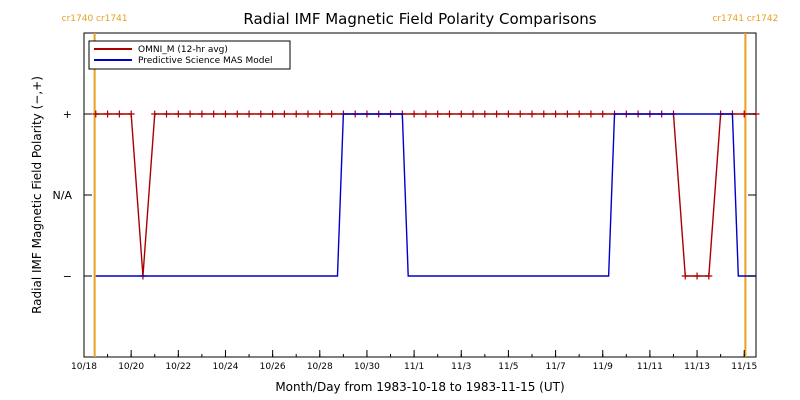 The height and width of the screenshot is (400, 800). I want to click on carrington-labels: cr1740 cr1741 cr1741 cr1742, so click(420, 19).